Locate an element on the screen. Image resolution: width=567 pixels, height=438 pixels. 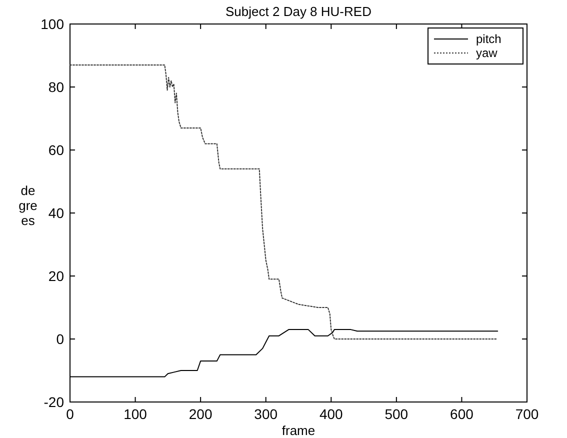
y-tick-label: -20 is located at coordinates (54, 402).